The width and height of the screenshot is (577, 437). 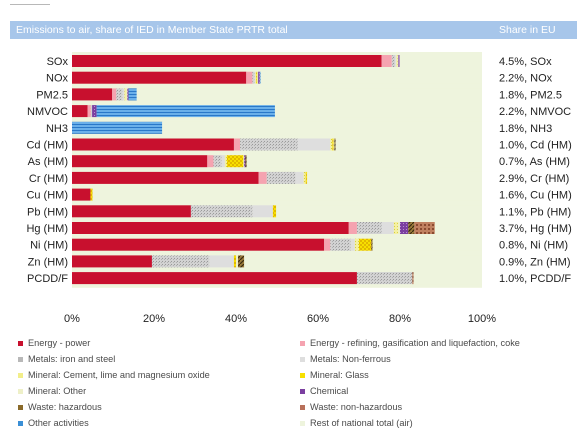 I want to click on share-label: 2.2%, NMVOC, so click(x=535, y=112).